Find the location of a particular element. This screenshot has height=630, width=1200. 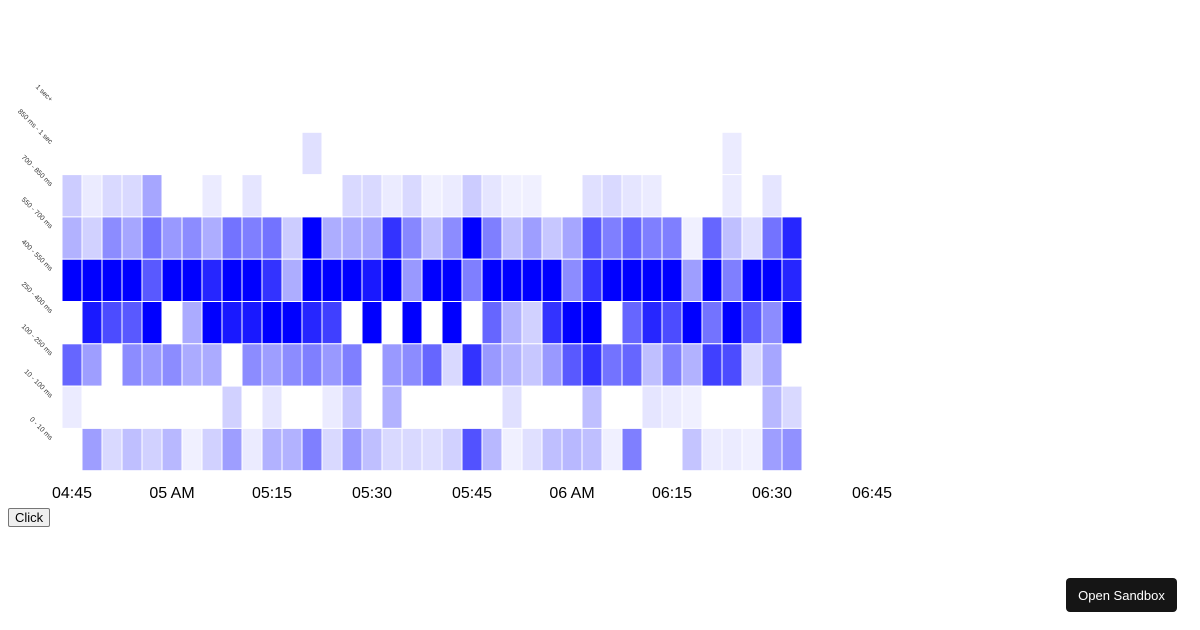

open-sandbox-button: Open Sandbox is located at coordinates (1121, 595).